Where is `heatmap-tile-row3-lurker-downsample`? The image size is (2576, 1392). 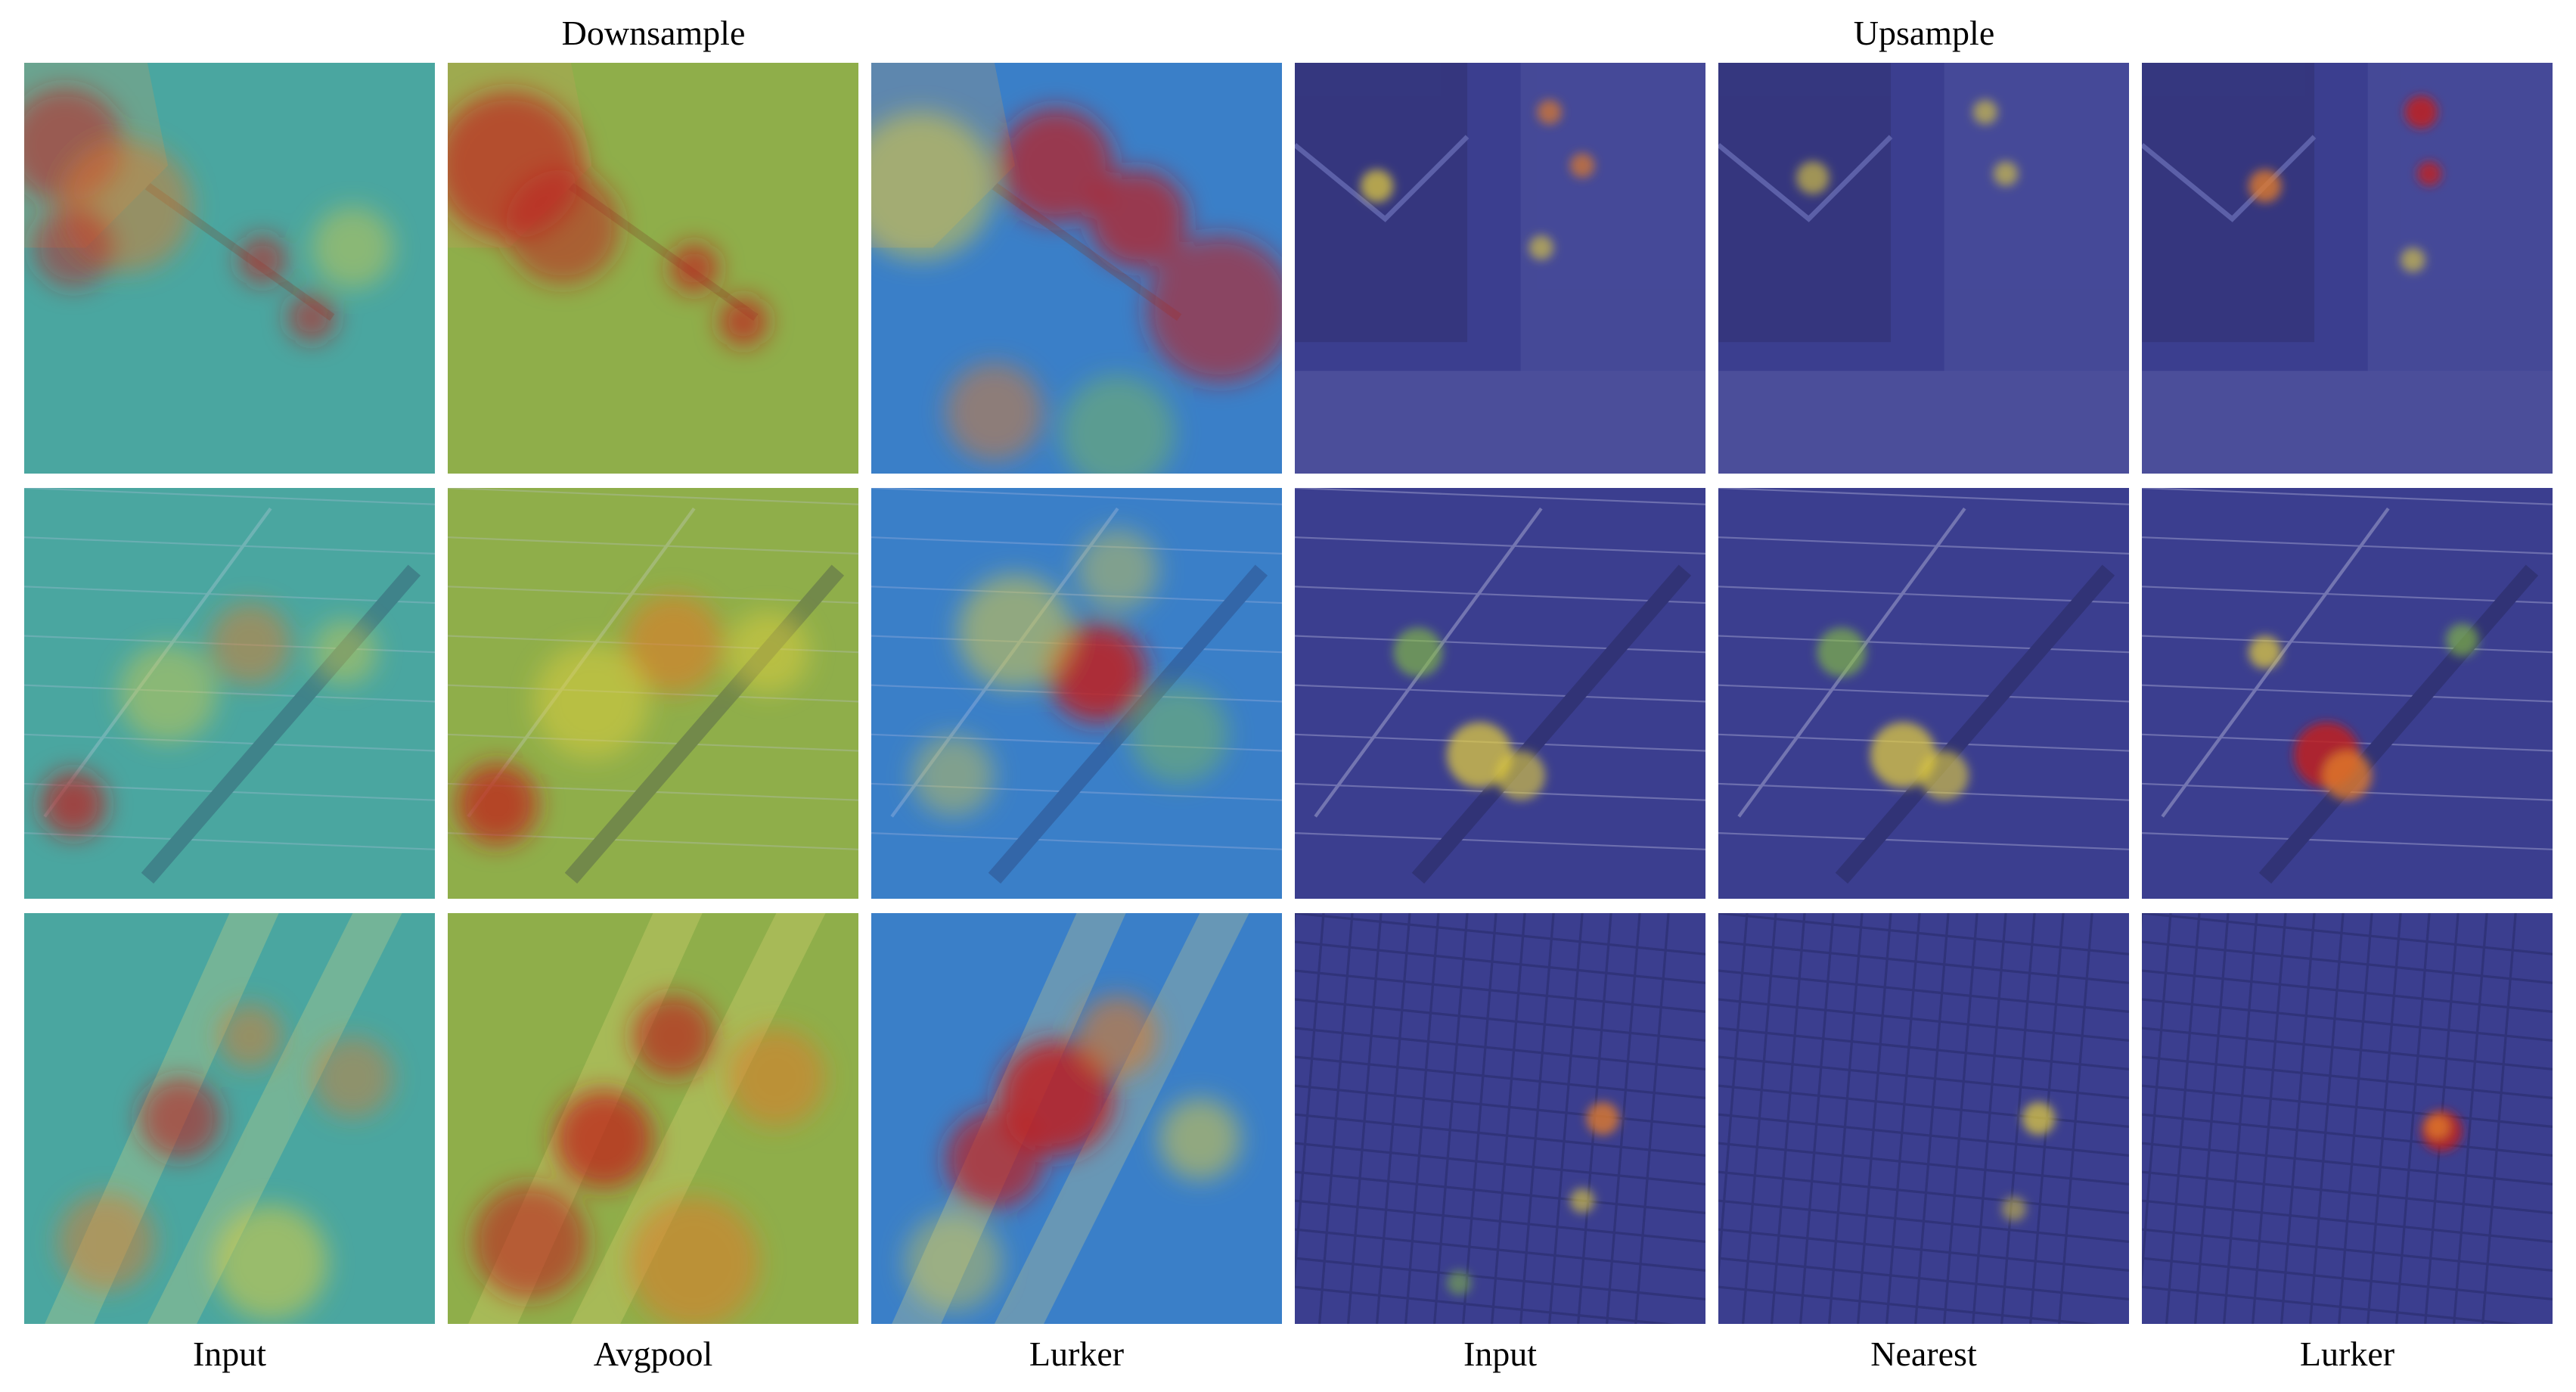 heatmap-tile-row3-lurker-downsample is located at coordinates (1076, 1118).